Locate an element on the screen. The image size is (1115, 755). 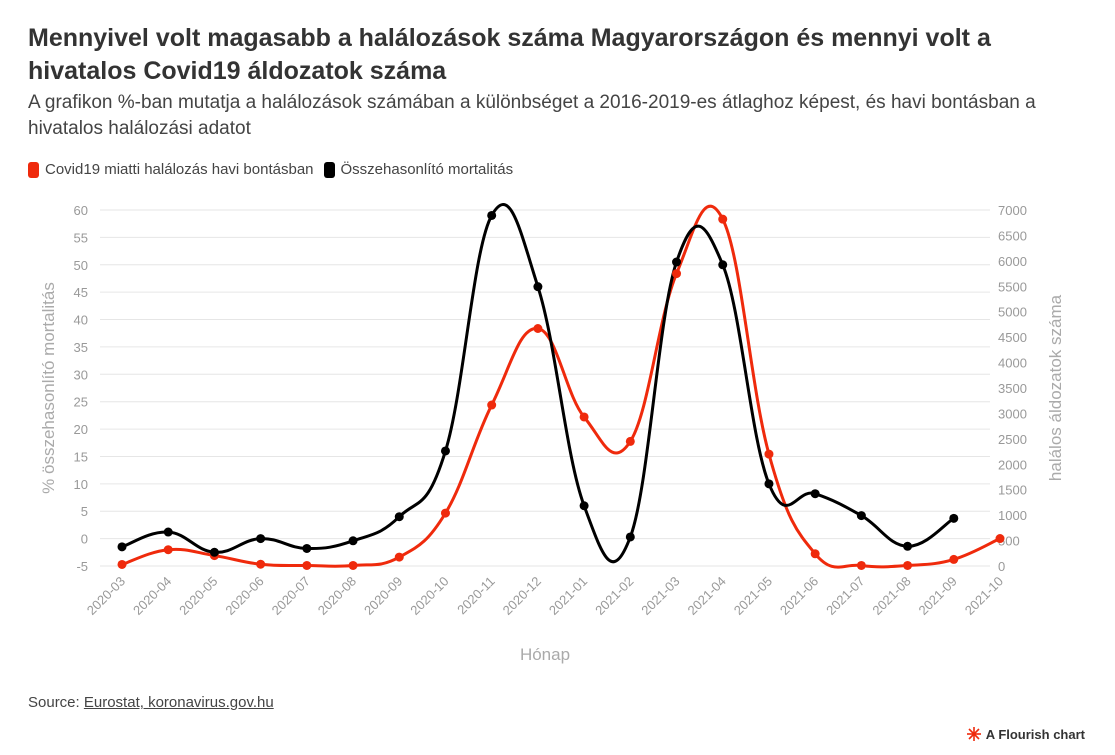
x-tick-label: 2021-02 is located at coordinates (614, 596).